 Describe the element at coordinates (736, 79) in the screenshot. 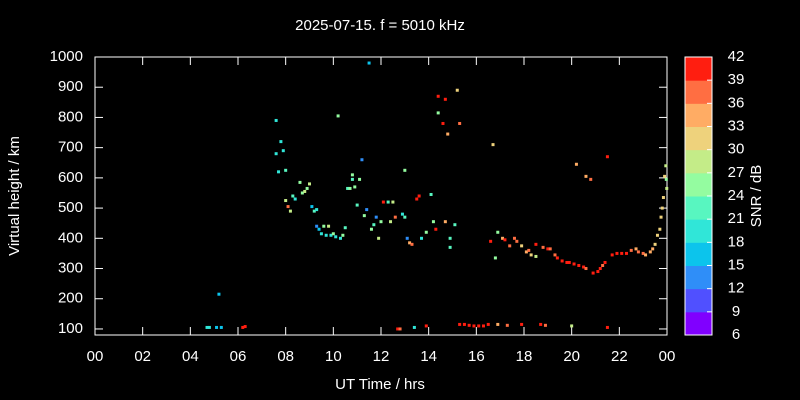

I see `colorbar-tick-label: 39` at that location.